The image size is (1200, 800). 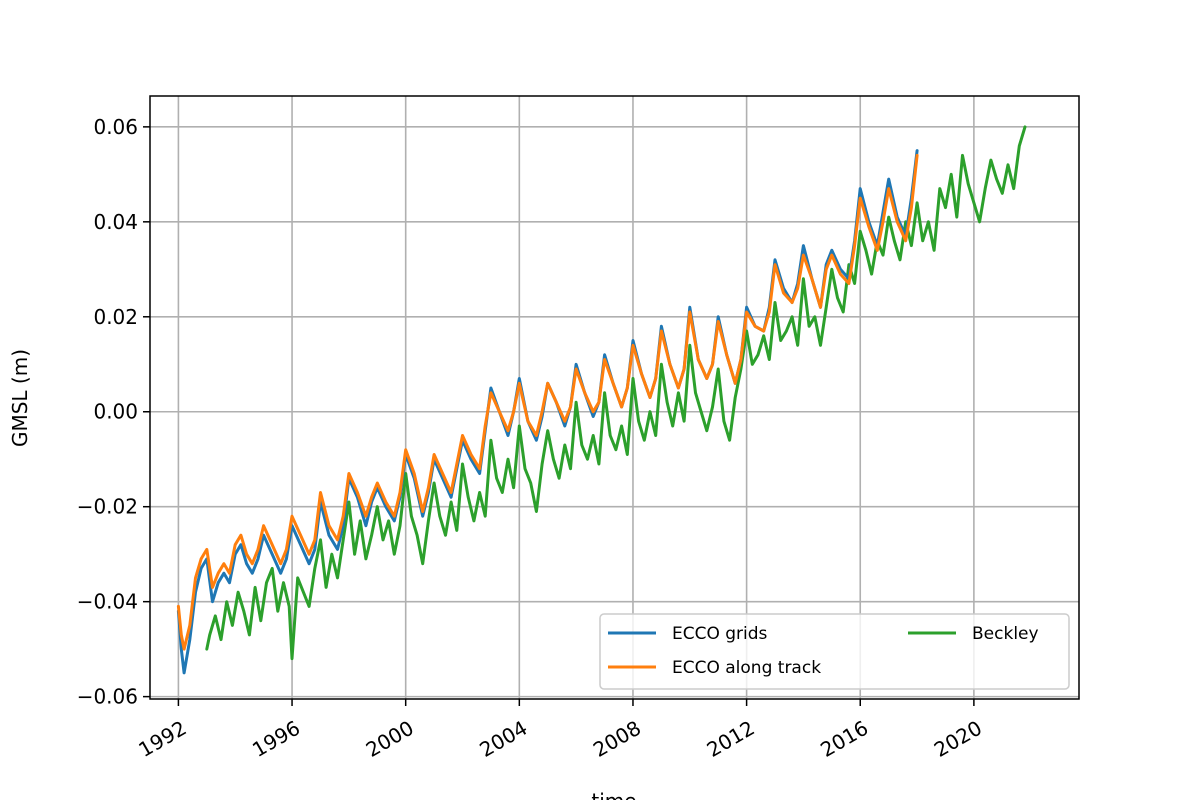 What do you see at coordinates (834, 651) in the screenshot?
I see `legend: ECCO grids ECCO along track Beckley` at bounding box center [834, 651].